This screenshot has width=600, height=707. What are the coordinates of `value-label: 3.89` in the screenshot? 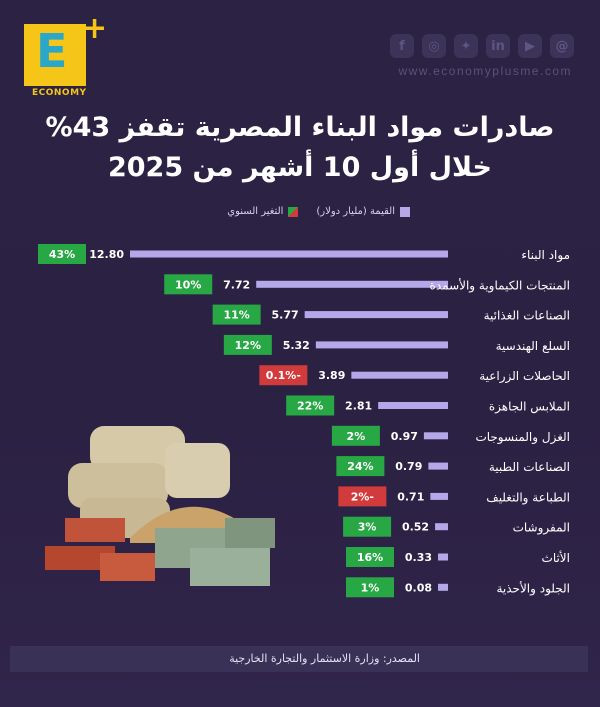 It's located at (331, 375).